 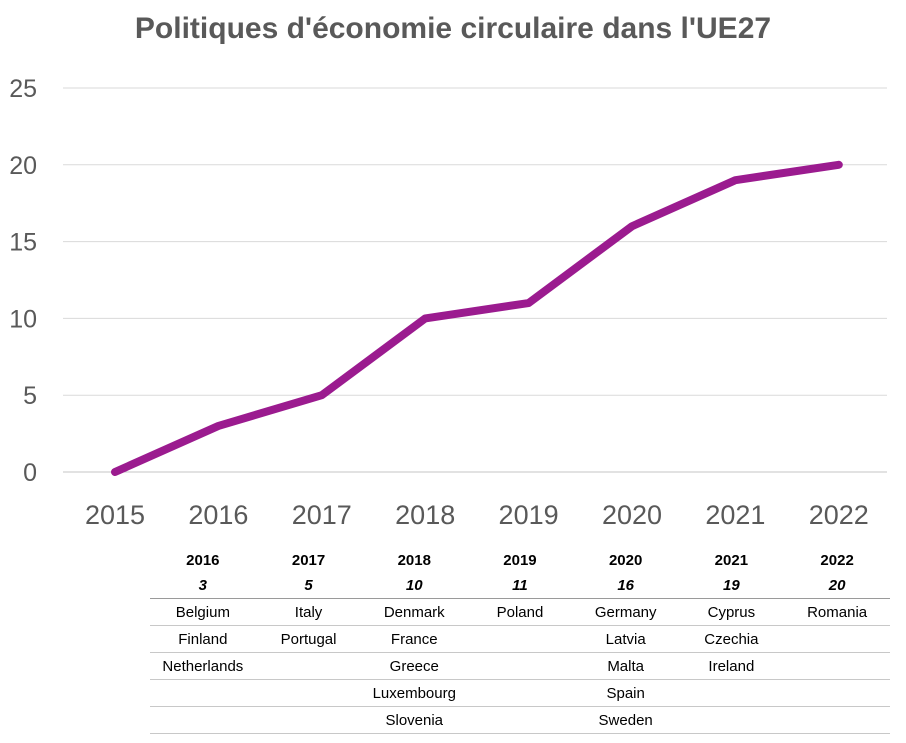 What do you see at coordinates (203, 612) in the screenshot?
I see `table-cell: Belgium` at bounding box center [203, 612].